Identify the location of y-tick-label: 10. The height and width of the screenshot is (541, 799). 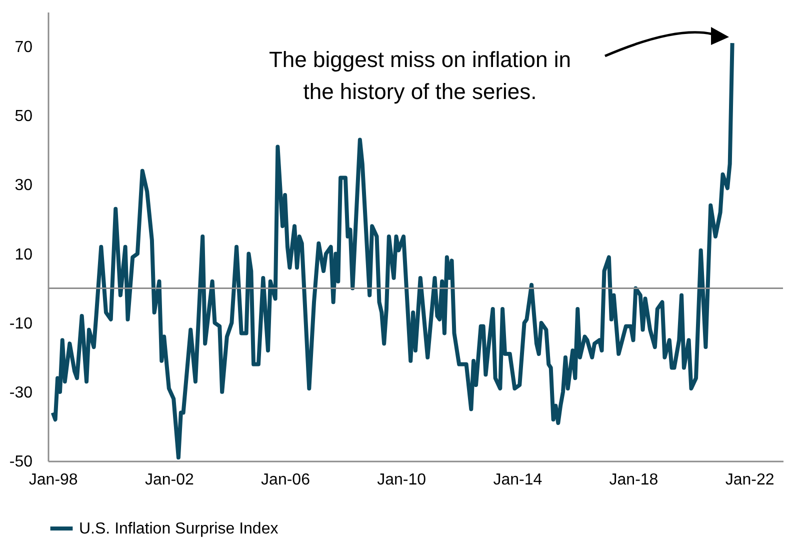
(23, 255).